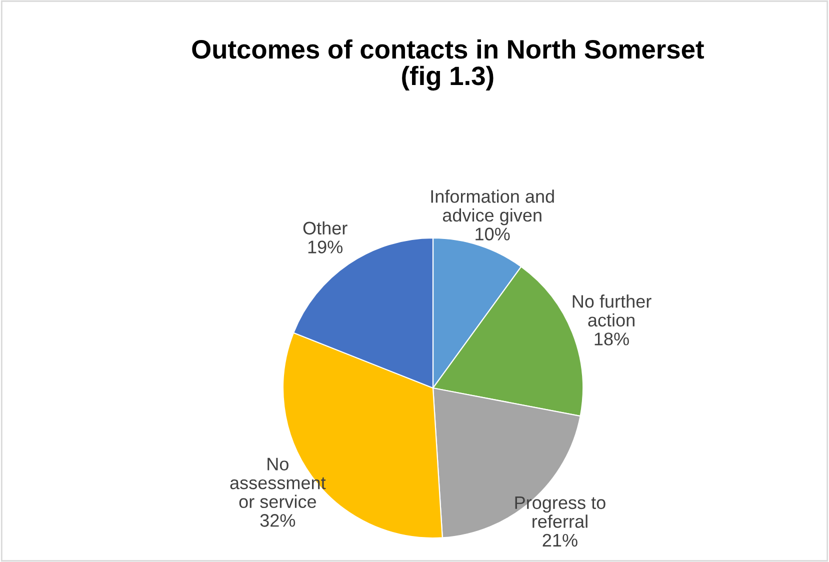 Image resolution: width=829 pixels, height=562 pixels. Describe the element at coordinates (560, 512) in the screenshot. I see `slice-label: Progress to referral` at that location.